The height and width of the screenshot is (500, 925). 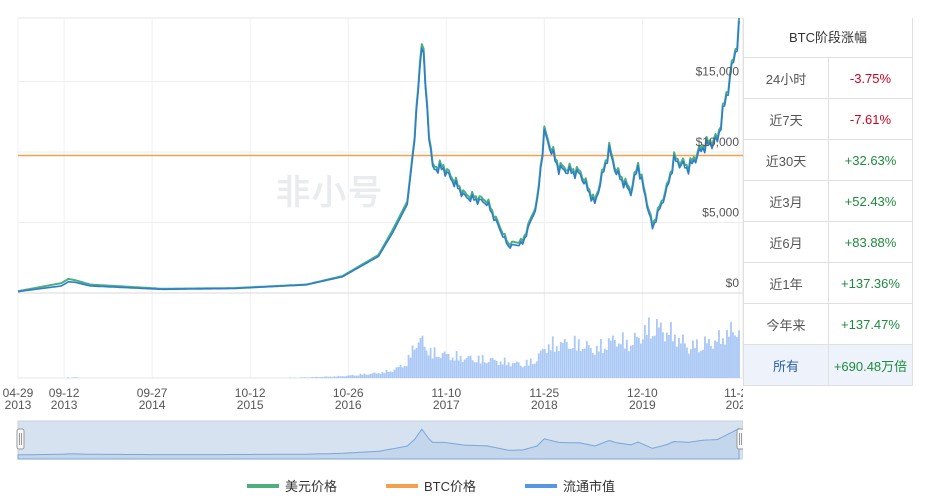 What do you see at coordinates (64, 393) in the screenshot?
I see `x-tick-label: 09-12` at bounding box center [64, 393].